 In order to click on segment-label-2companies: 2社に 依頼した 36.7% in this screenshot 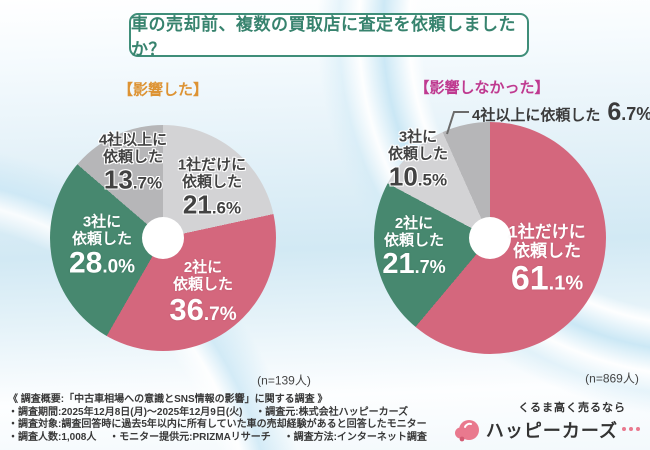, I will do `click(203, 293)`.